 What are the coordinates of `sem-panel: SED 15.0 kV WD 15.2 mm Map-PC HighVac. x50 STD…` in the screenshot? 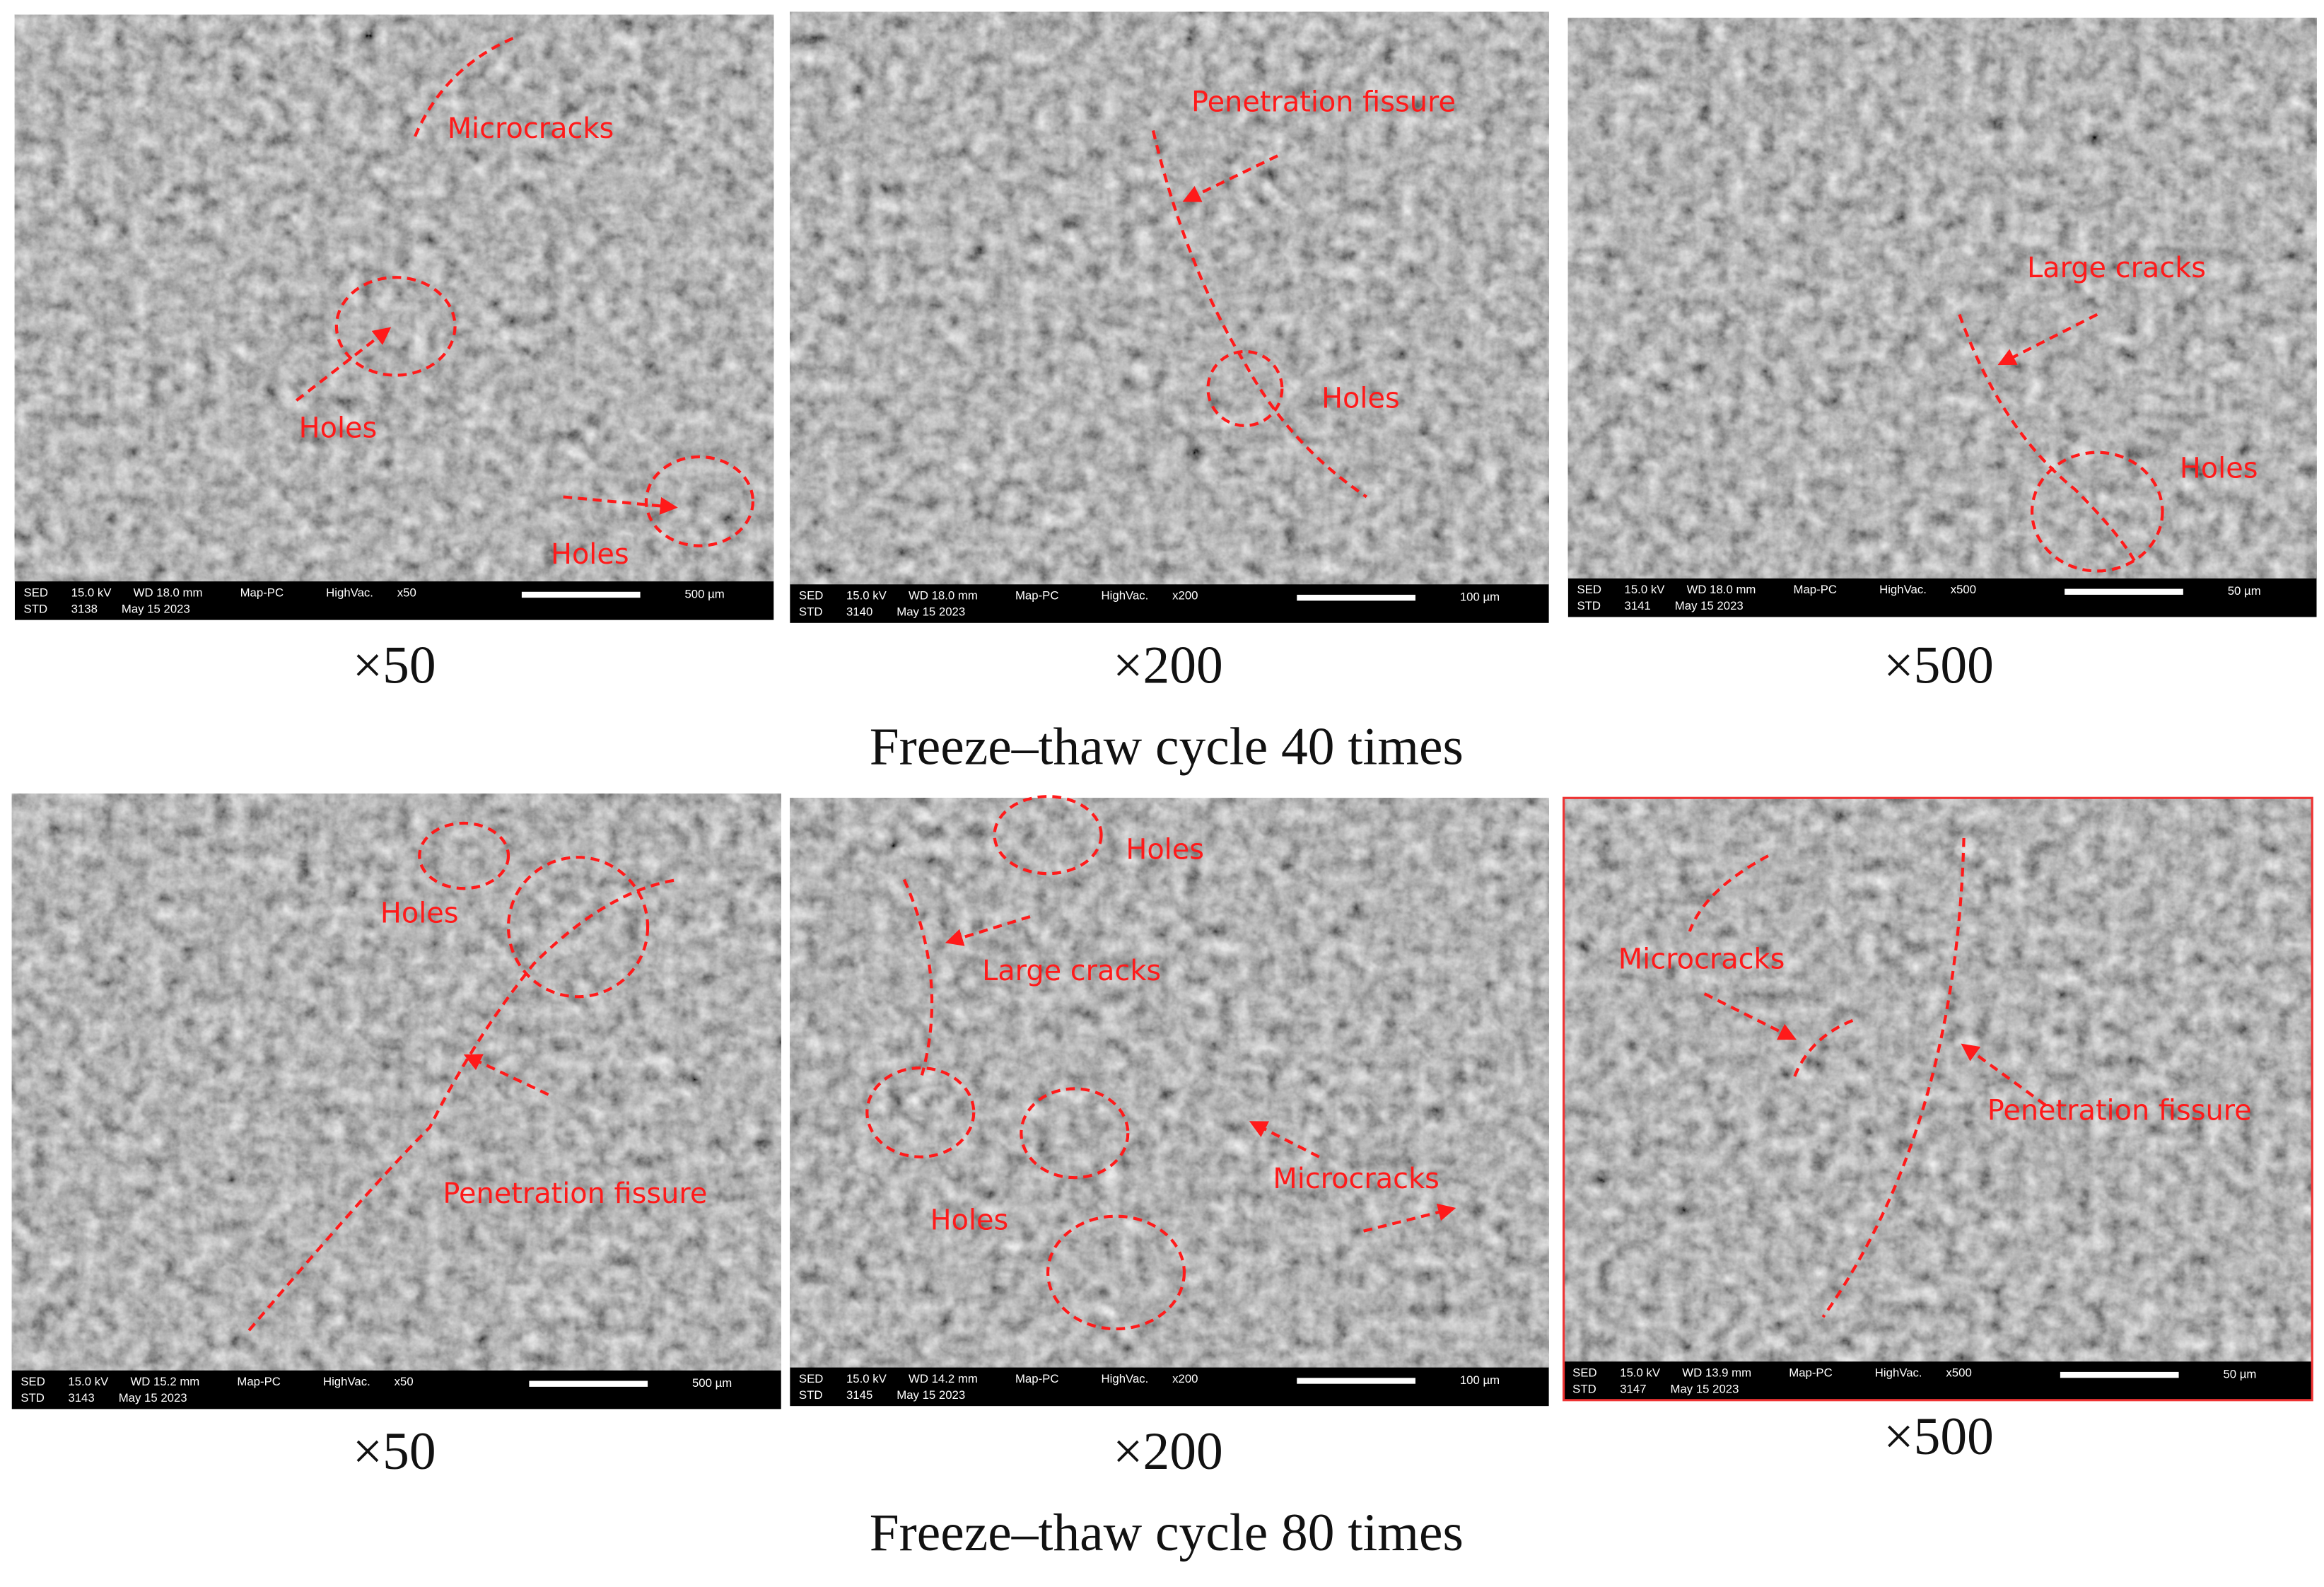 It's located at (396, 1101).